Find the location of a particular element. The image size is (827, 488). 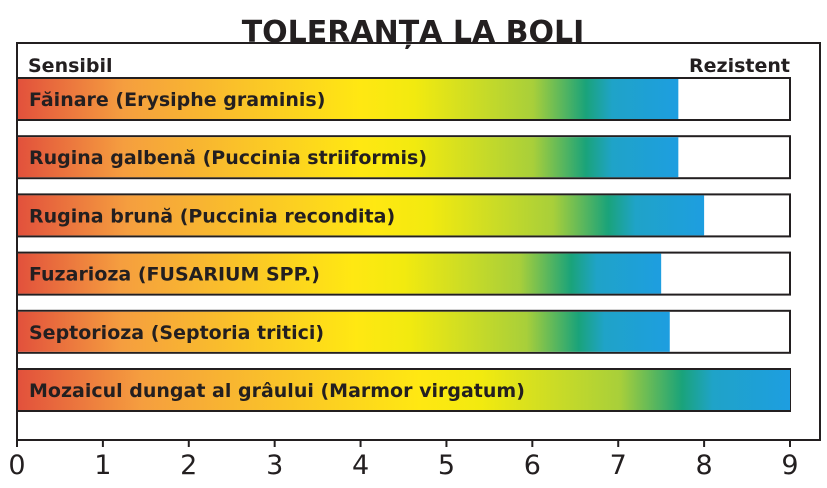

x-tick-label: 2 is located at coordinates (188, 465).